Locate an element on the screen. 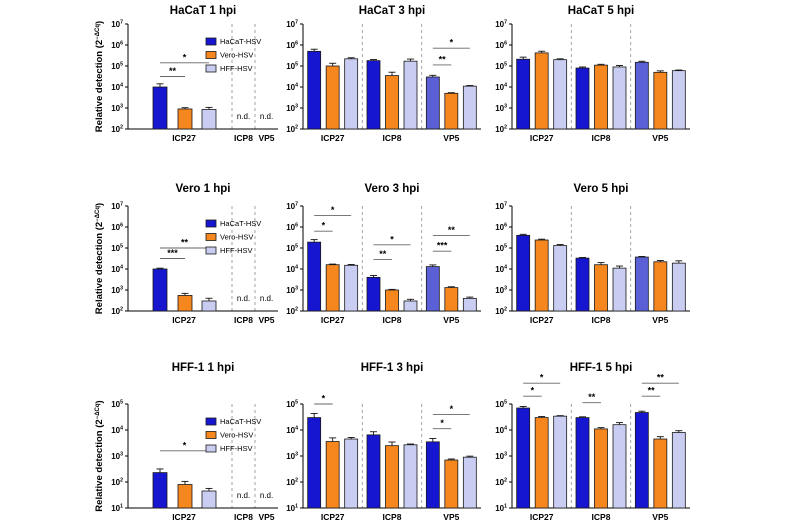  plot-area: 102 103 104 105 106 107 ICP27 ICP8 VP5 is located at coordinates (592, 81).